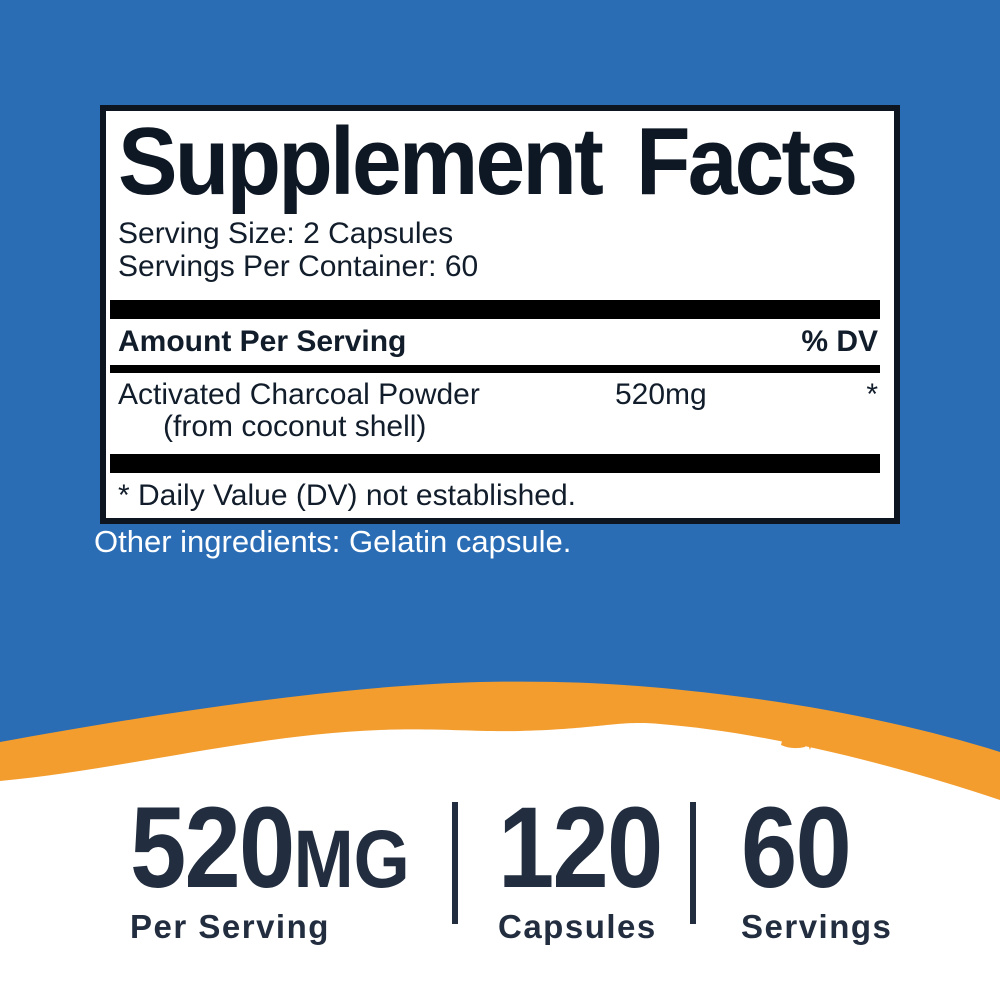 The height and width of the screenshot is (1000, 1000). Describe the element at coordinates (262, 341) in the screenshot. I see `amount-per-serving-header: Amount Per Serving` at that location.